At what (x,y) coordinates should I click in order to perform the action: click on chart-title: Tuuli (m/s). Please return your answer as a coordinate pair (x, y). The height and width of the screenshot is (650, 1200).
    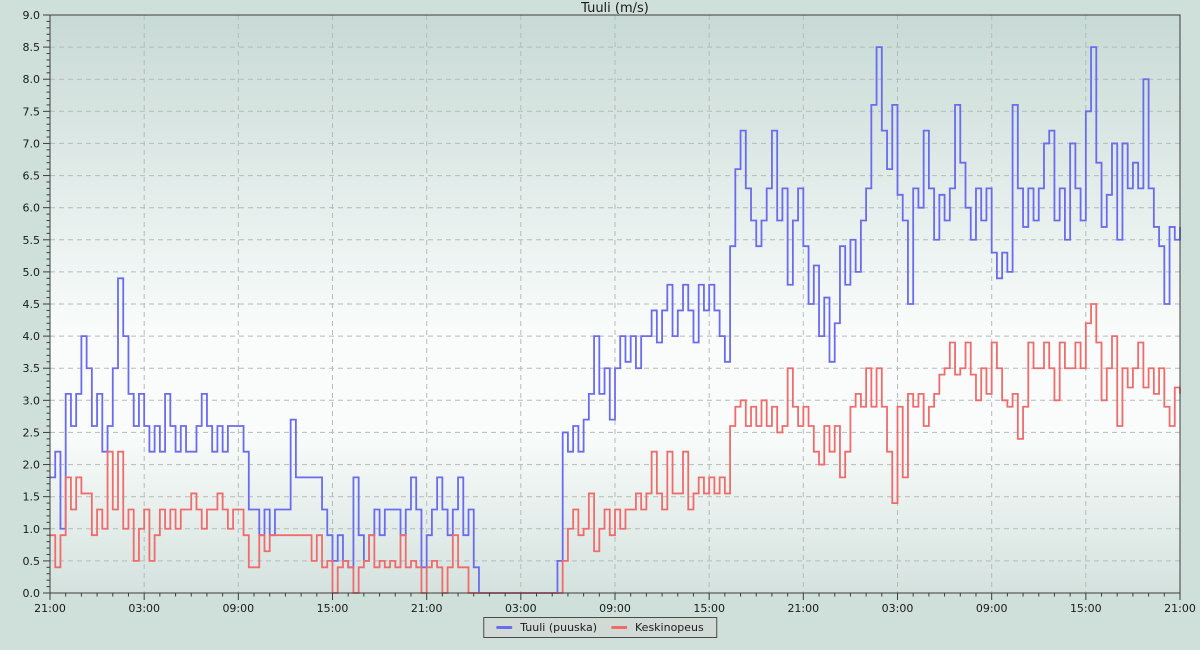
    Looking at the image, I should click on (615, 8).